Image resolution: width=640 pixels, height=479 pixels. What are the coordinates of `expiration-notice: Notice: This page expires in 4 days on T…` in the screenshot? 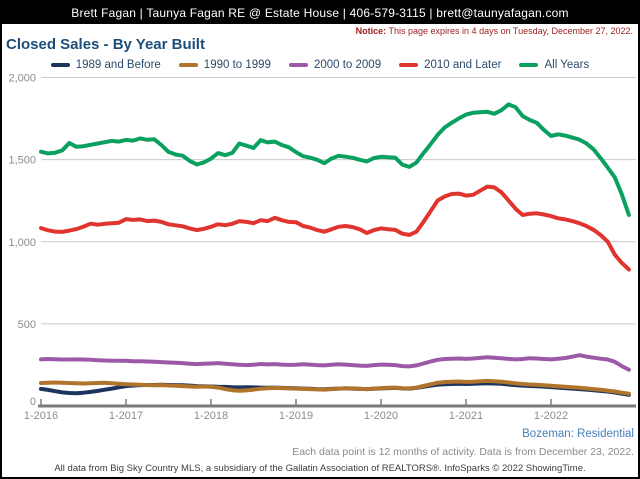 It's located at (494, 31).